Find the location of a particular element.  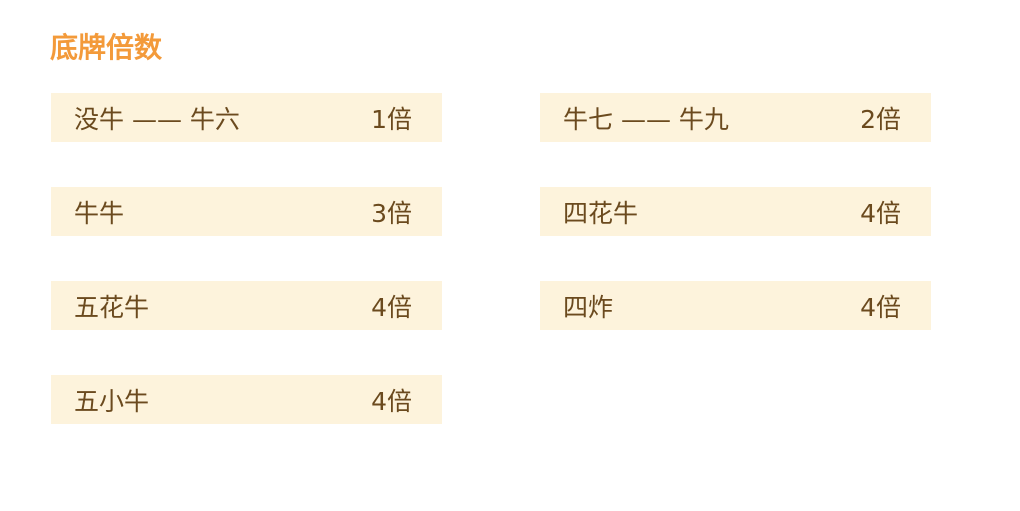

multiplier-row: 牛七 —— 牛九 2倍 is located at coordinates (735, 117).